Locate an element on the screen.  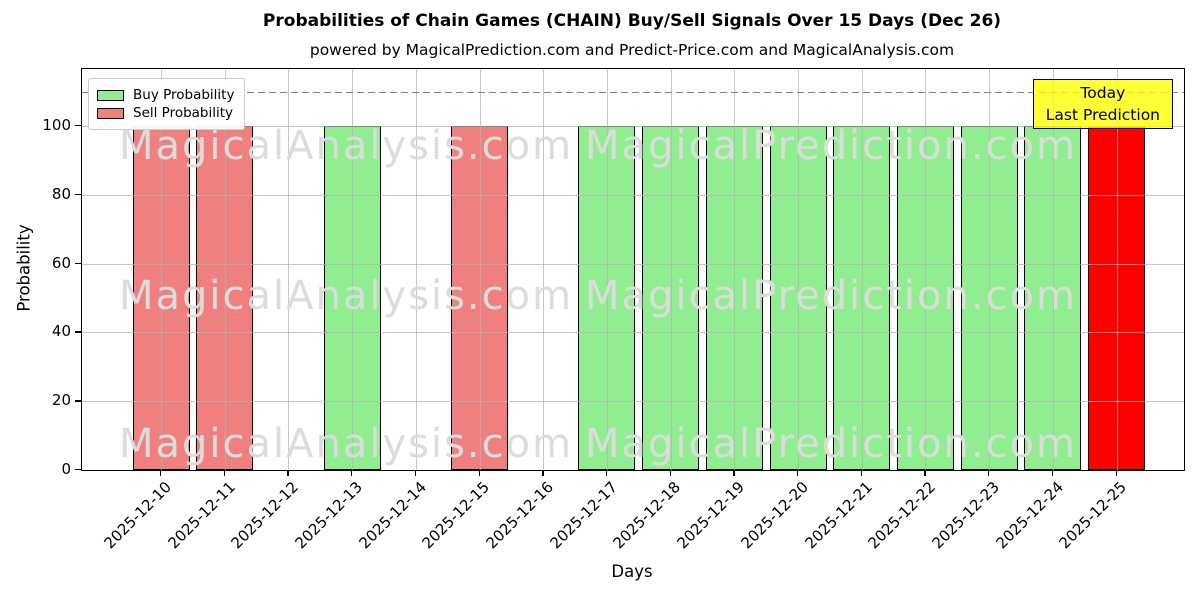
x-tick-label: 2025-12-12 is located at coordinates (265, 515).